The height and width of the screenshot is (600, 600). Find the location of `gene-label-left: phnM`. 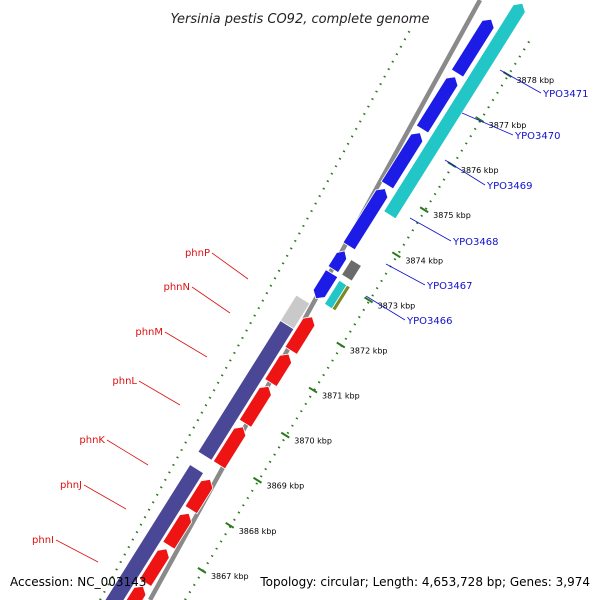

gene-label-left: phnM is located at coordinates (149, 332).